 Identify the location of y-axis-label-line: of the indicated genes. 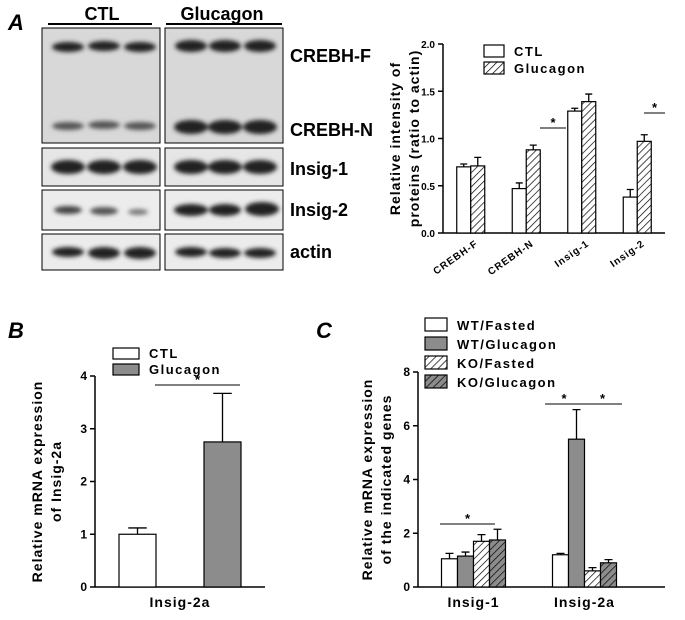
(386, 480).